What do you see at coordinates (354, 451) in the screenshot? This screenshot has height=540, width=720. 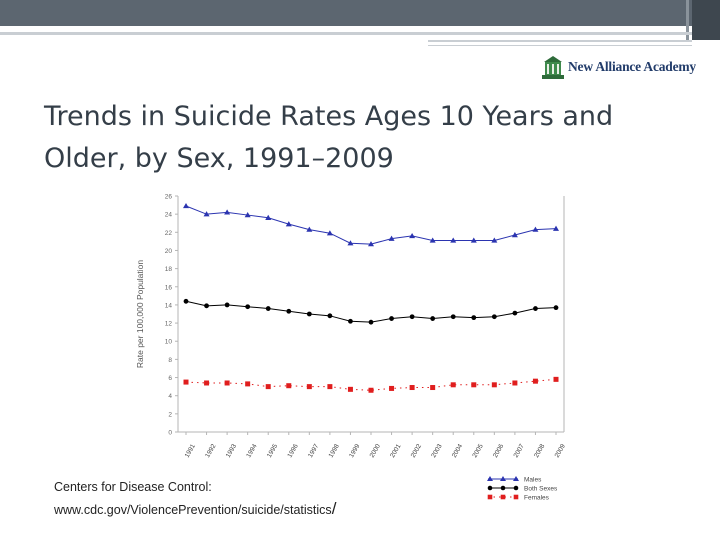 I see `x-tick-label: 1999` at bounding box center [354, 451].